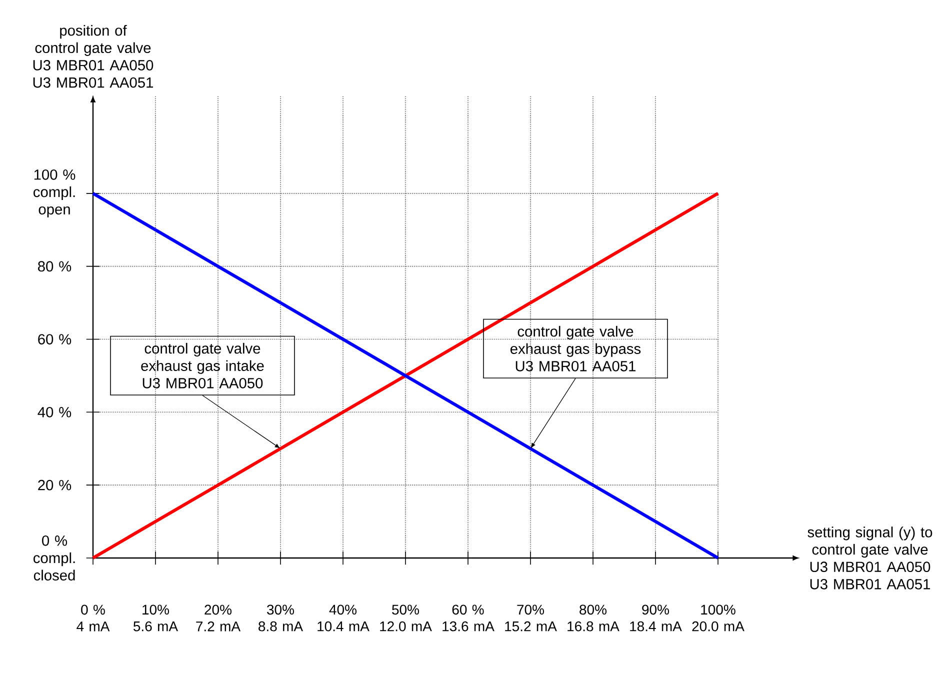 The image size is (951, 673). I want to click on y-tick-label: 40 %, so click(55, 412).